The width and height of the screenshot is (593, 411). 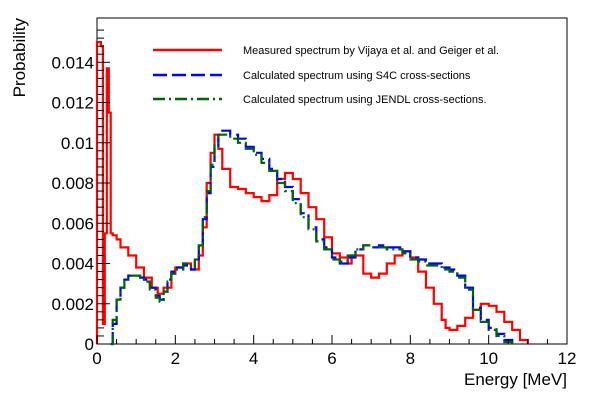 What do you see at coordinates (515, 379) in the screenshot?
I see `x-axis-label: Energy [MeV]` at bounding box center [515, 379].